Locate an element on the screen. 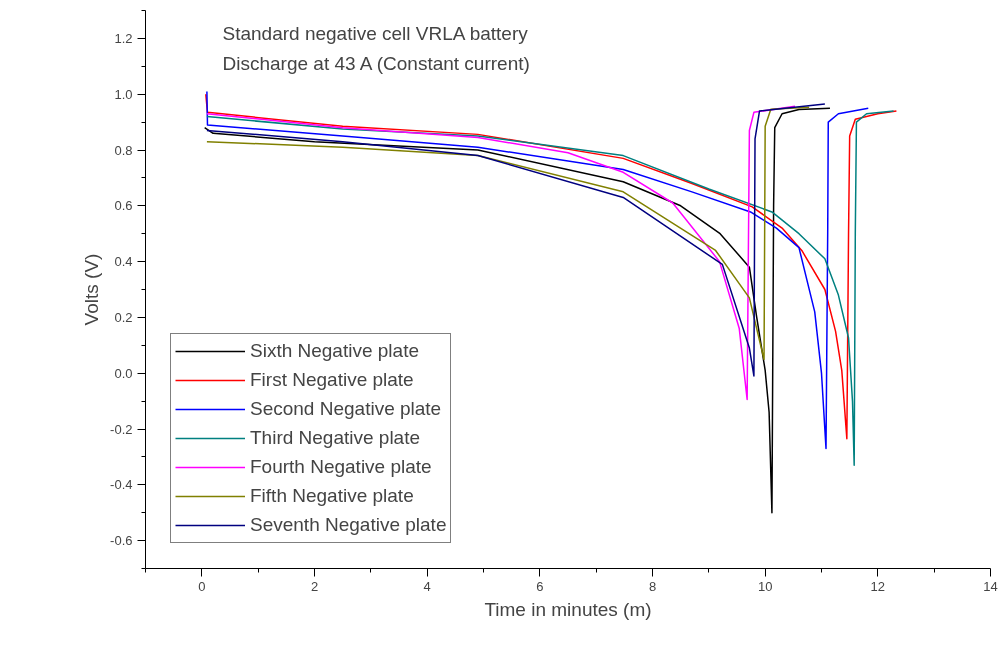  x-tick-label: 12 is located at coordinates (878, 586).